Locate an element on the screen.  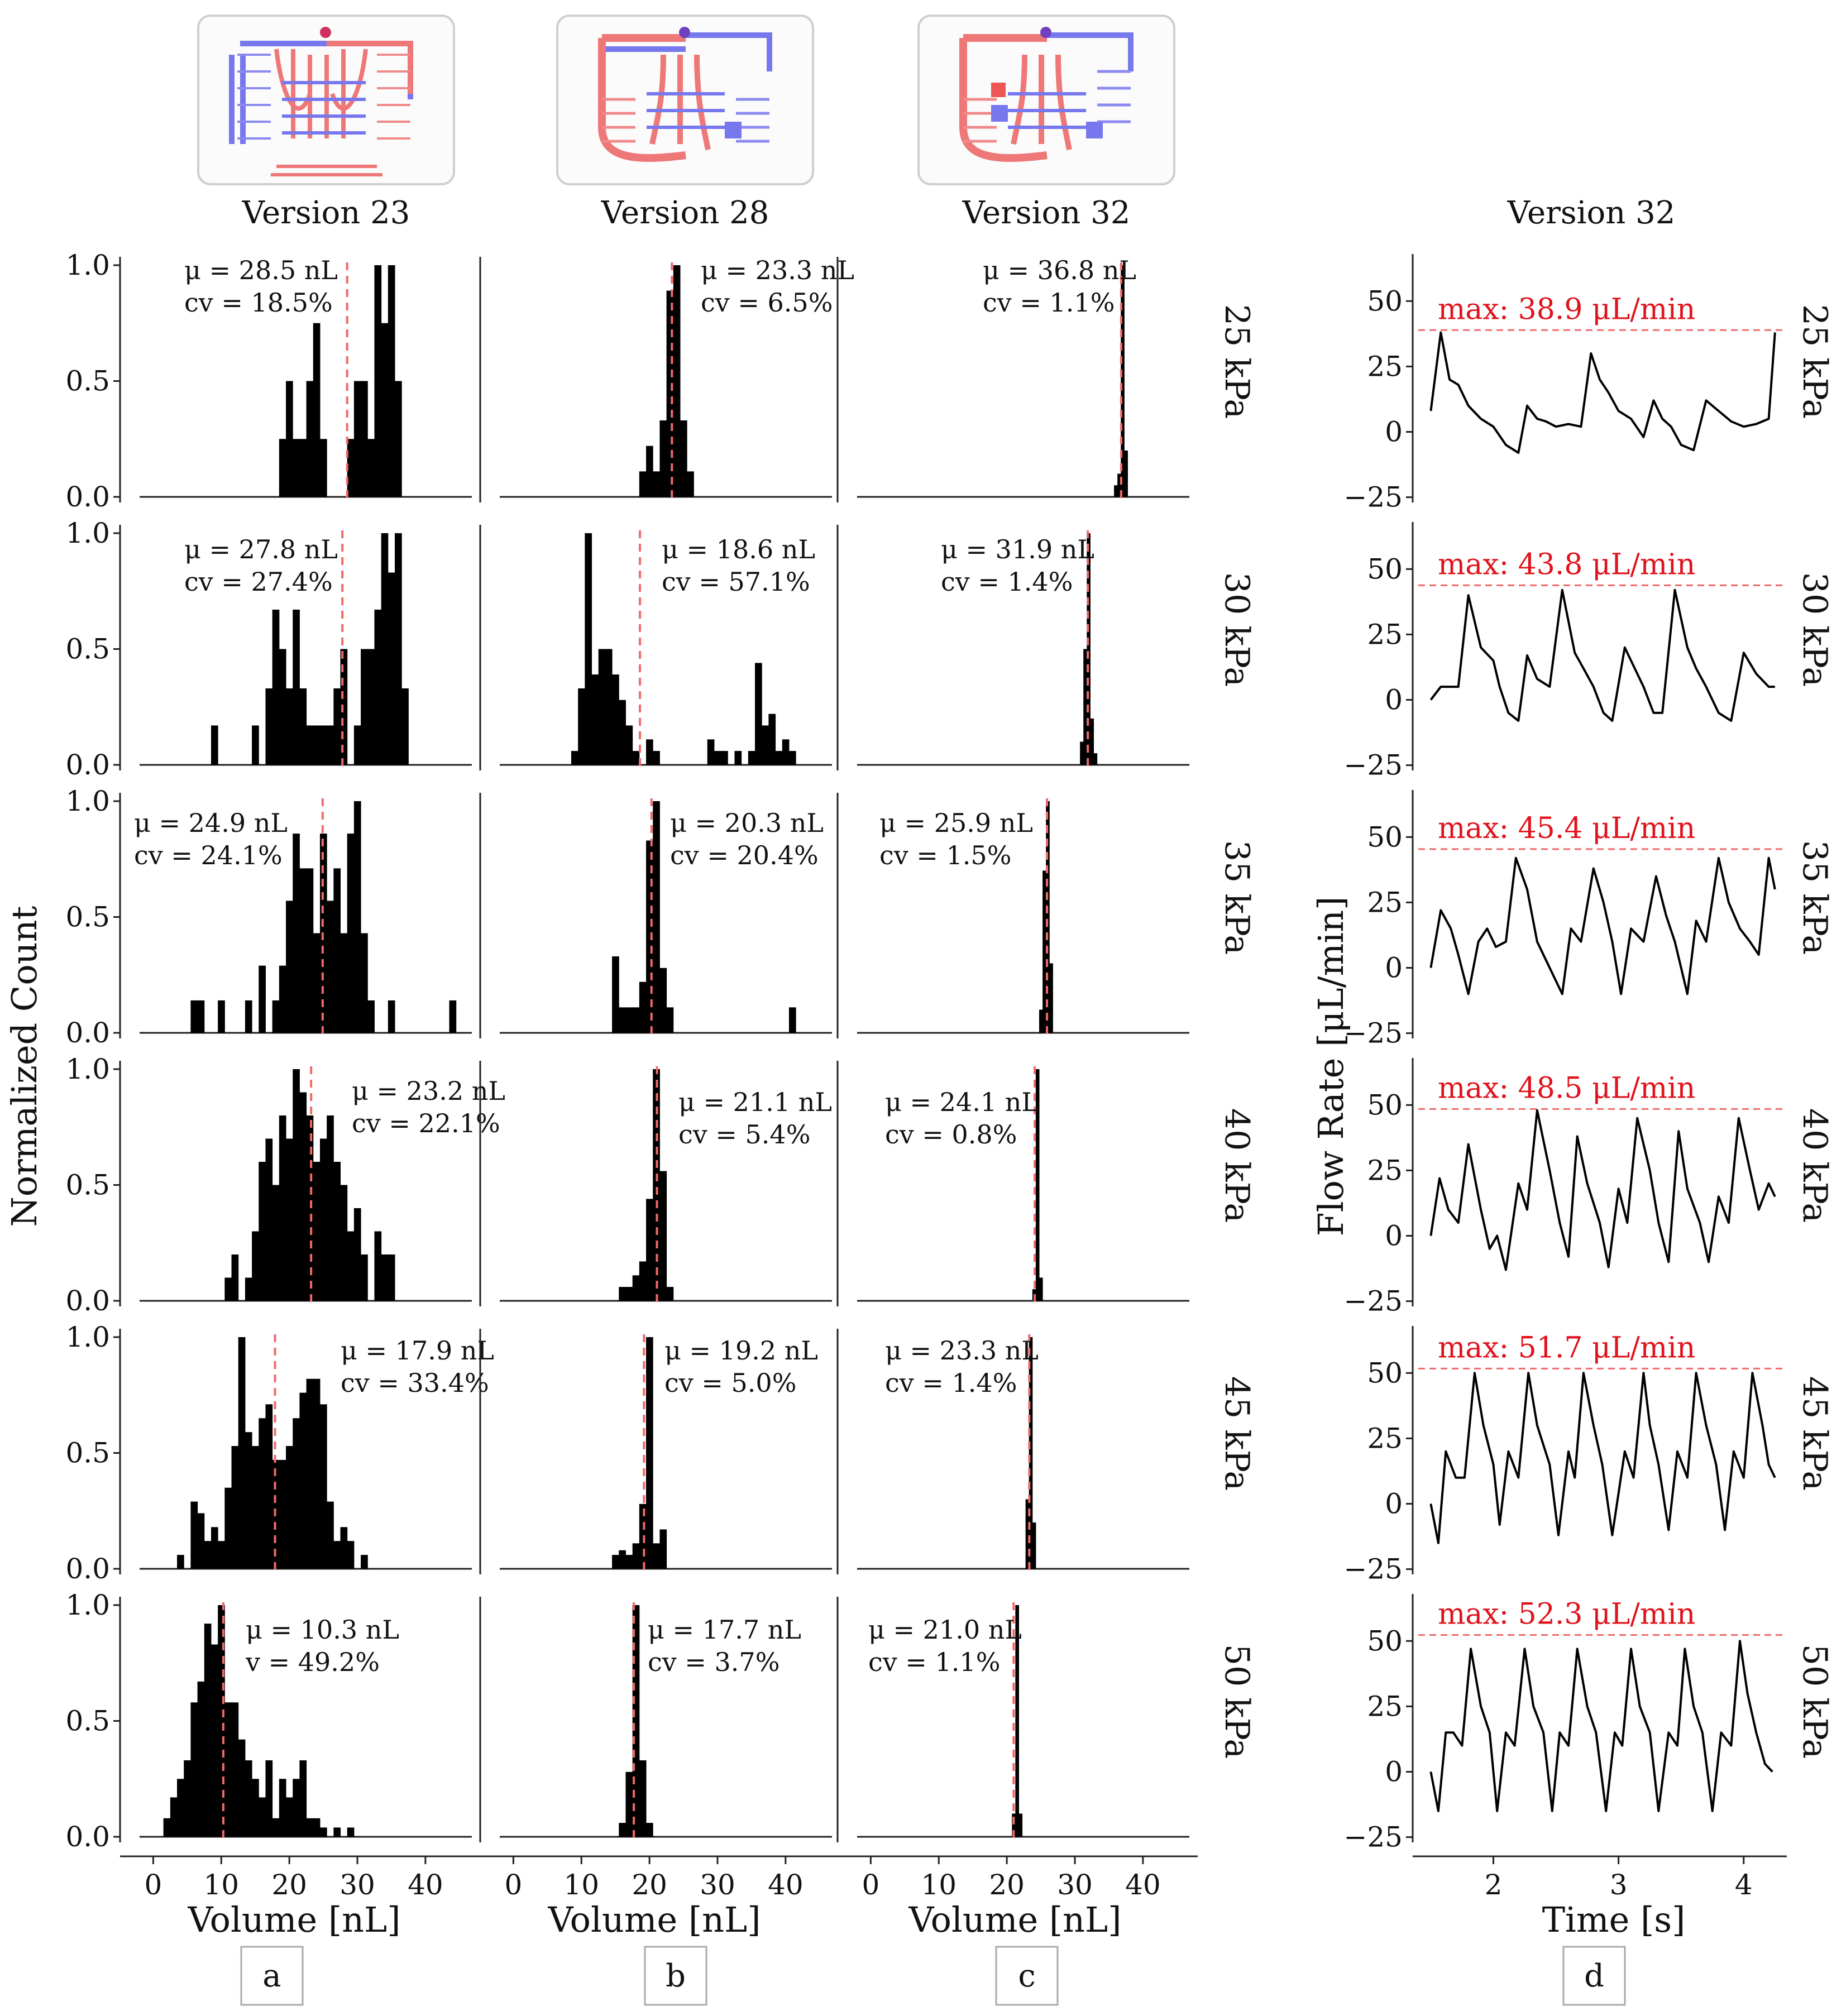
flow-y-tick-label: 0 is located at coordinates (1394, 1772).